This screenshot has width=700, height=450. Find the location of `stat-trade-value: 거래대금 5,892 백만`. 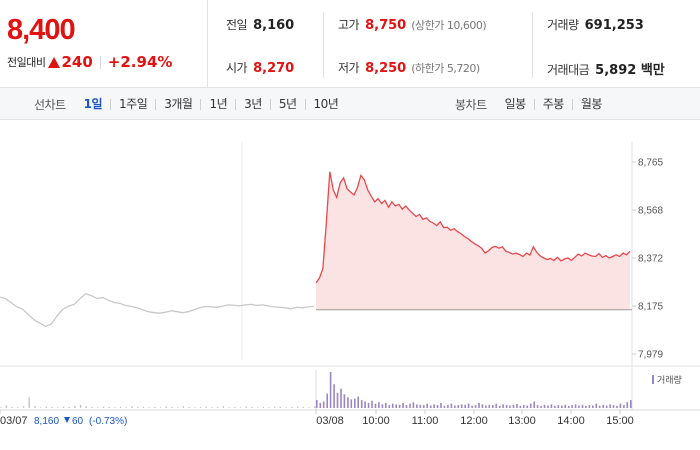

stat-trade-value: 거래대금 5,892 백만 is located at coordinates (606, 68).